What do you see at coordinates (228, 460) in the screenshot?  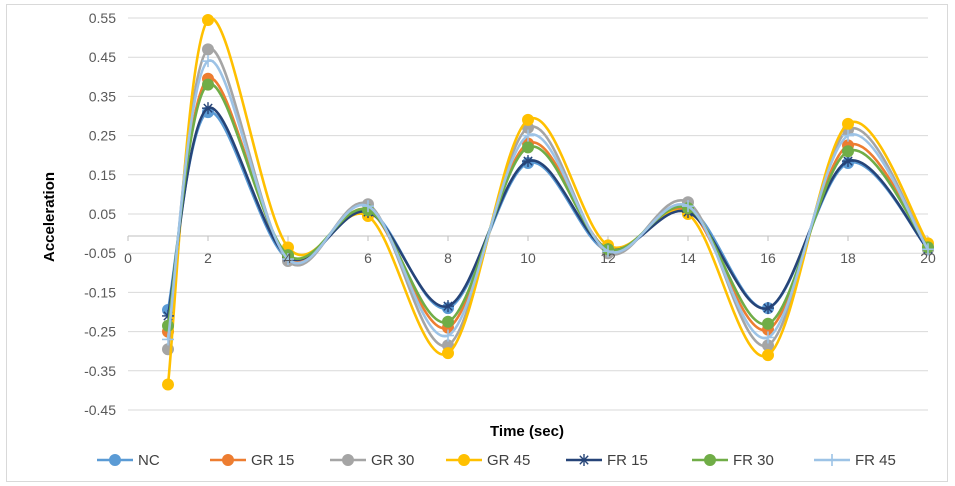 I see `legend-gr-15-point` at bounding box center [228, 460].